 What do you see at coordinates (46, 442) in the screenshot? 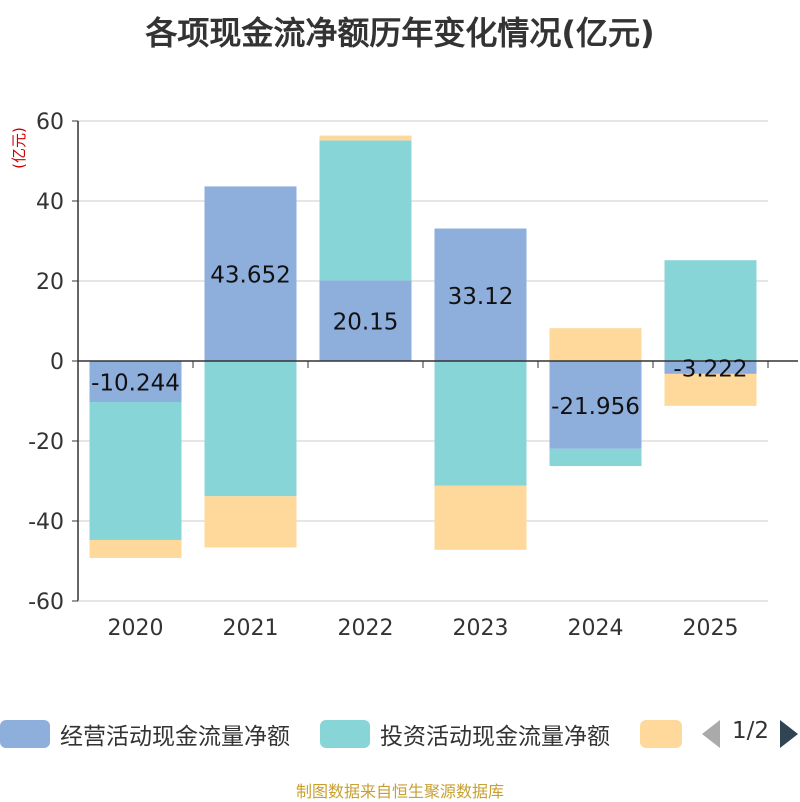
I see `y-tick-label: -20` at bounding box center [46, 442].